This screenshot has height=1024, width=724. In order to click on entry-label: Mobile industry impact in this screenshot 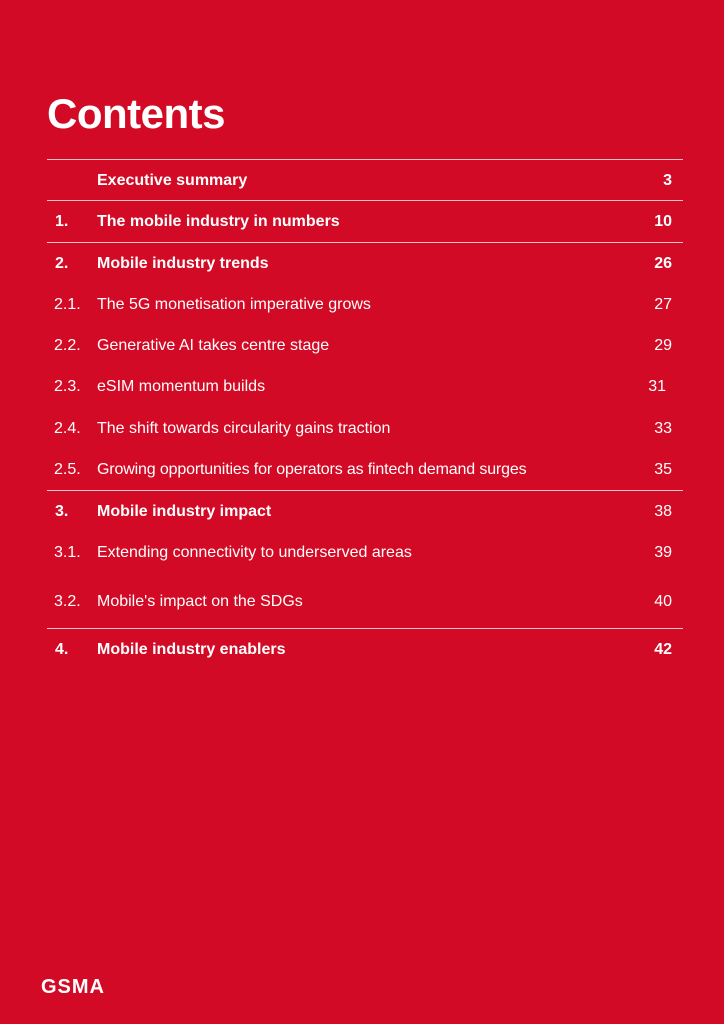, I will do `click(184, 511)`.